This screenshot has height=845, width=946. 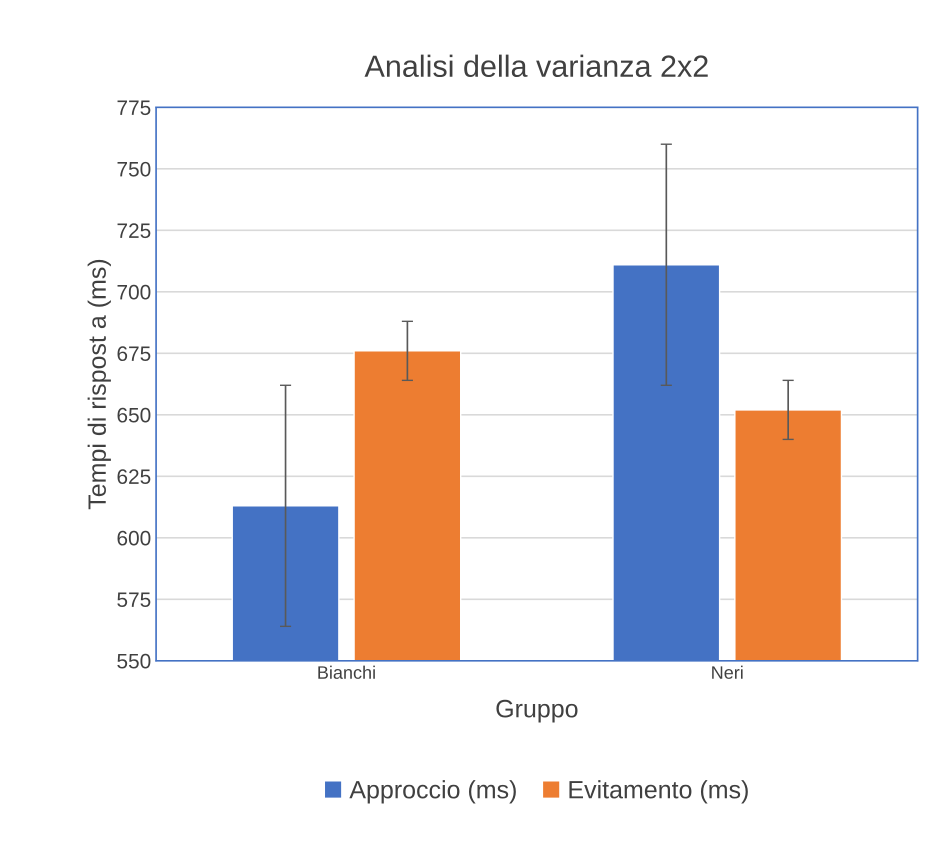 What do you see at coordinates (134, 415) in the screenshot?
I see `y-tick-label: 650` at bounding box center [134, 415].